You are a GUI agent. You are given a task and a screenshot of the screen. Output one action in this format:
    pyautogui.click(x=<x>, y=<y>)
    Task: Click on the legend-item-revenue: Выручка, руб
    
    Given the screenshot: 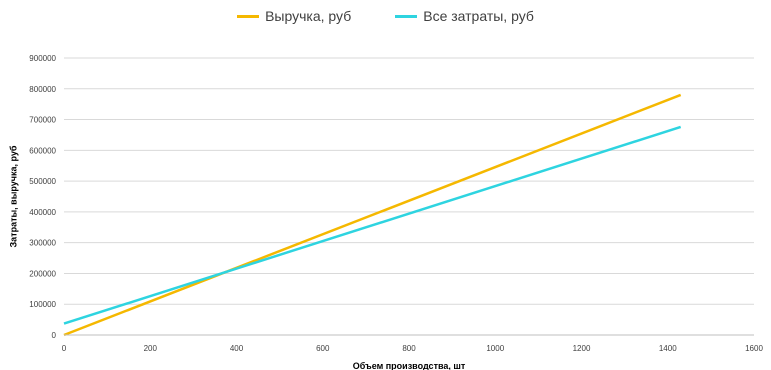 What is the action you would take?
    pyautogui.click(x=294, y=16)
    